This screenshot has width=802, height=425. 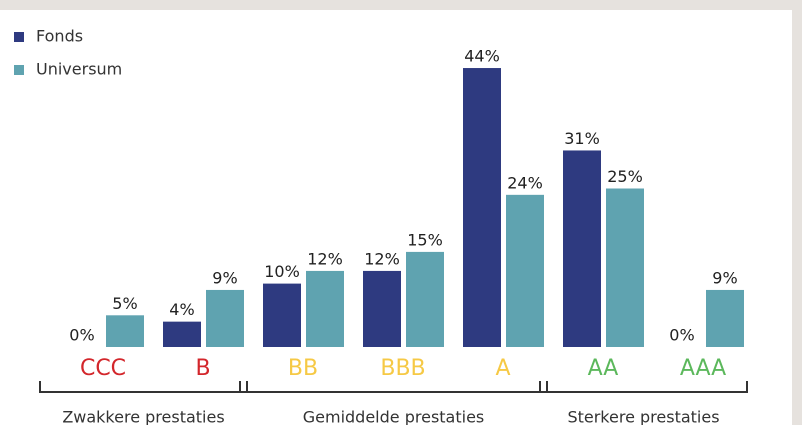 What do you see at coordinates (282, 271) in the screenshot?
I see `value-label: 10%` at bounding box center [282, 271].